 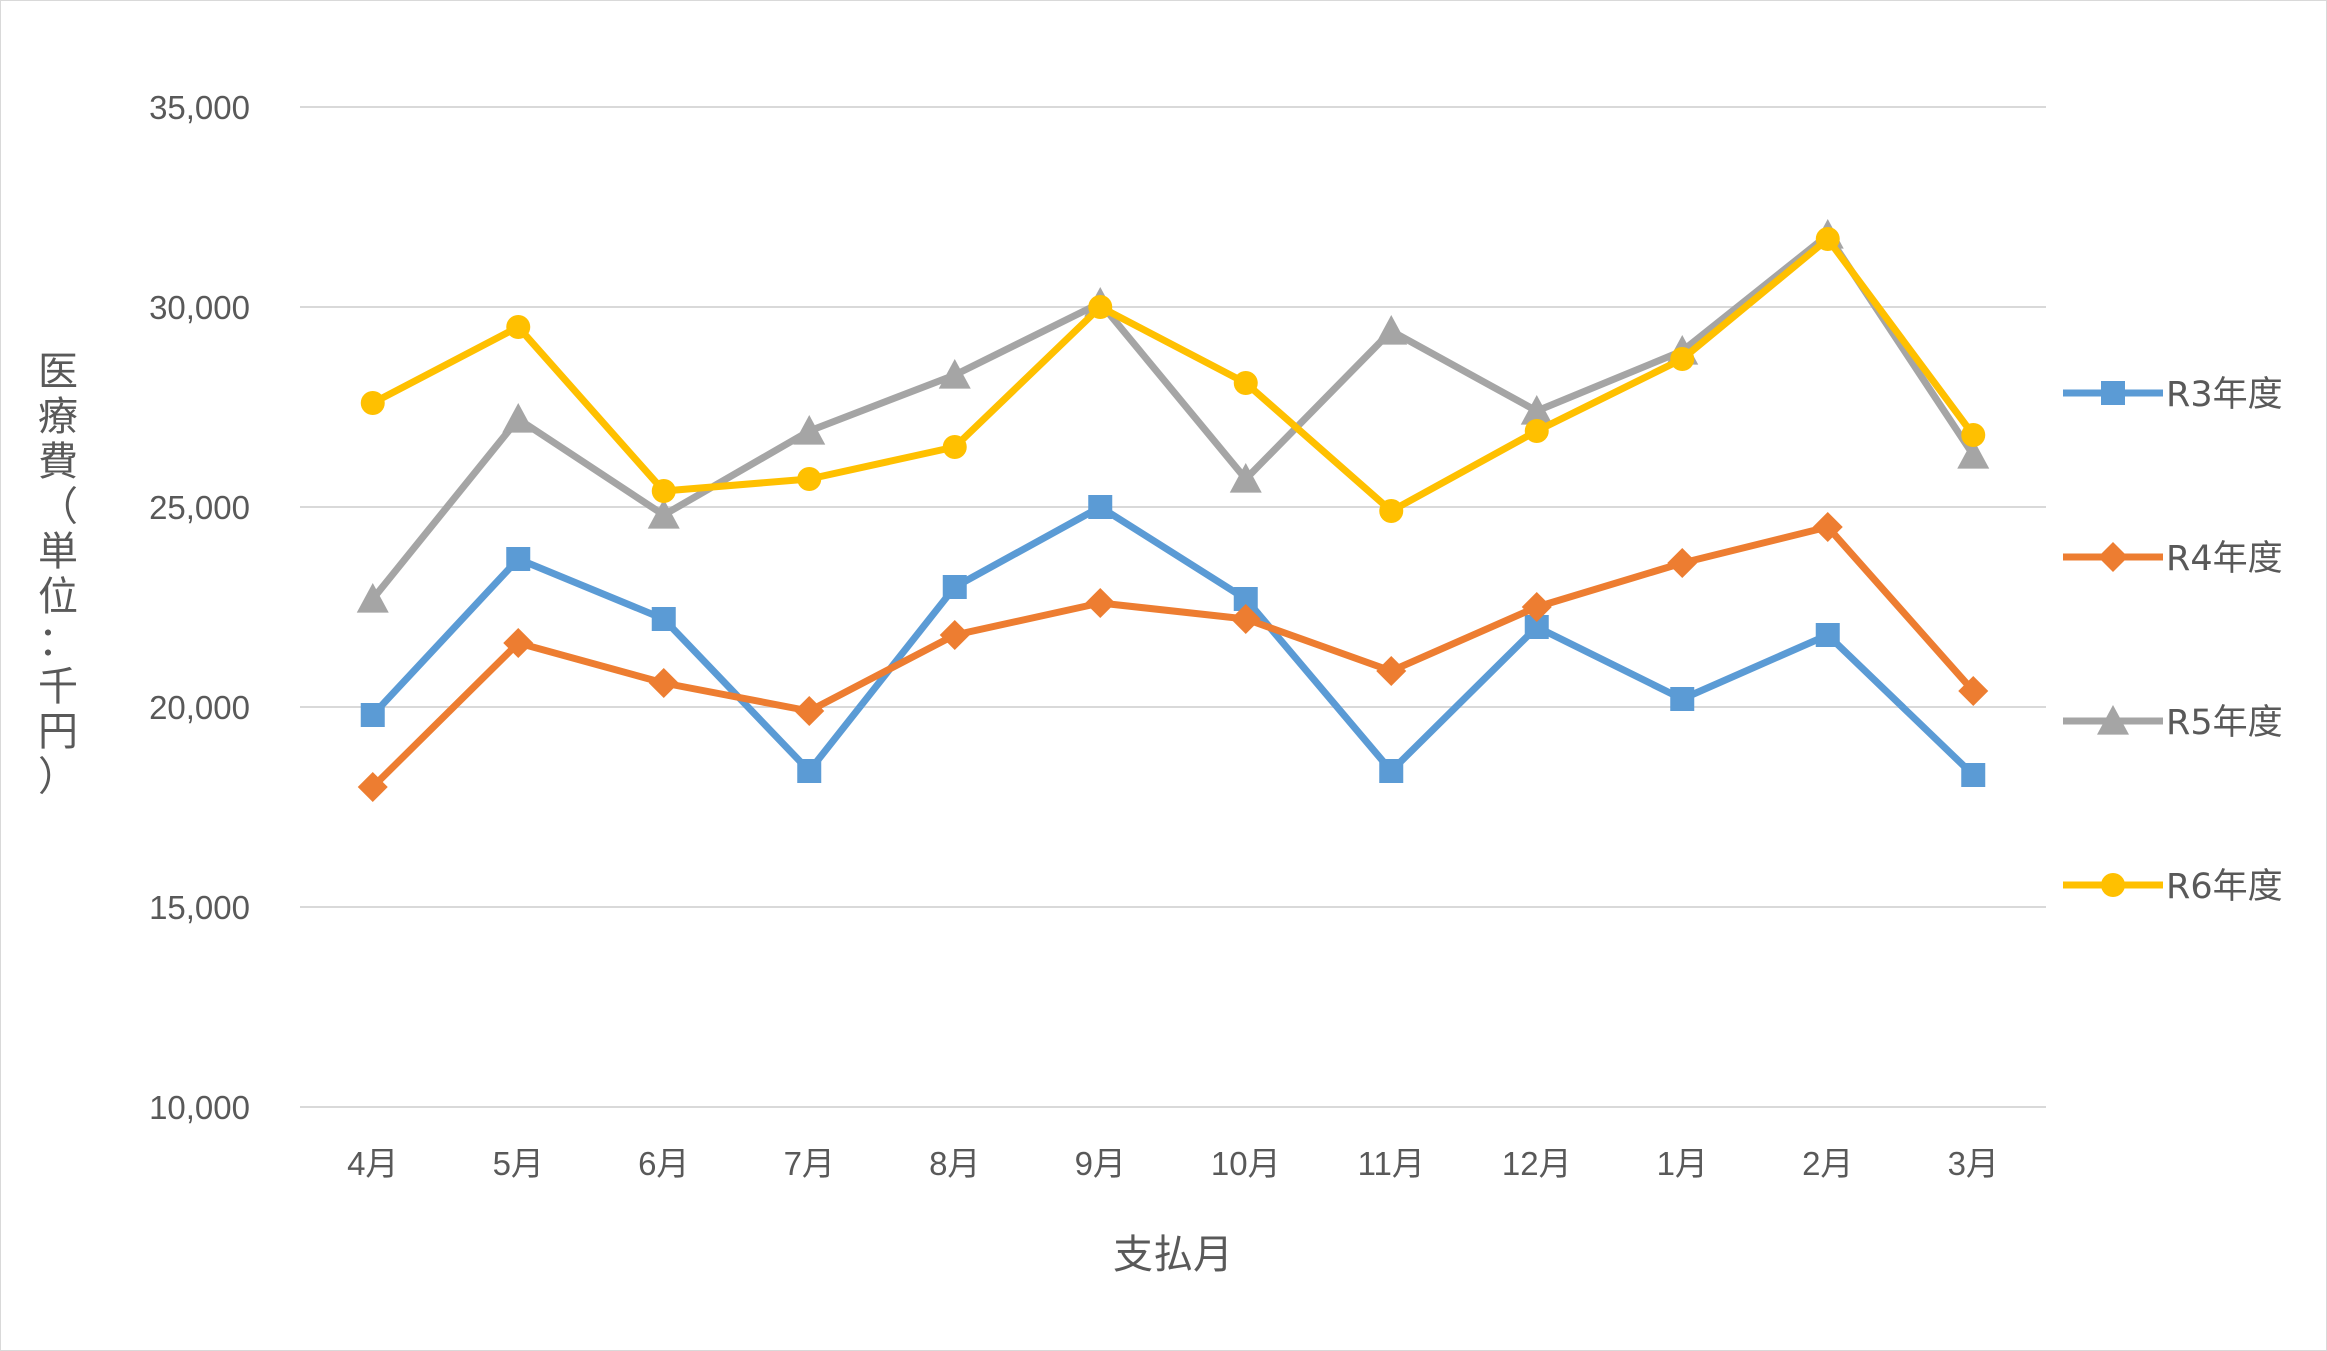 What do you see at coordinates (2224, 559) in the screenshot?
I see `legend-label: R4年度` at bounding box center [2224, 559].